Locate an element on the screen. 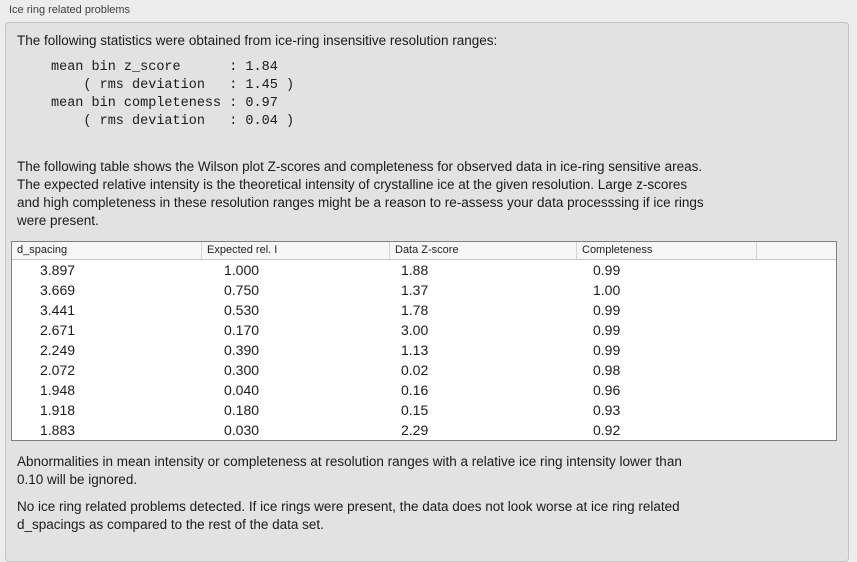 This screenshot has height=562, width=857. table-row: 2.249 0.390 1.13 0.99 is located at coordinates (424, 350).